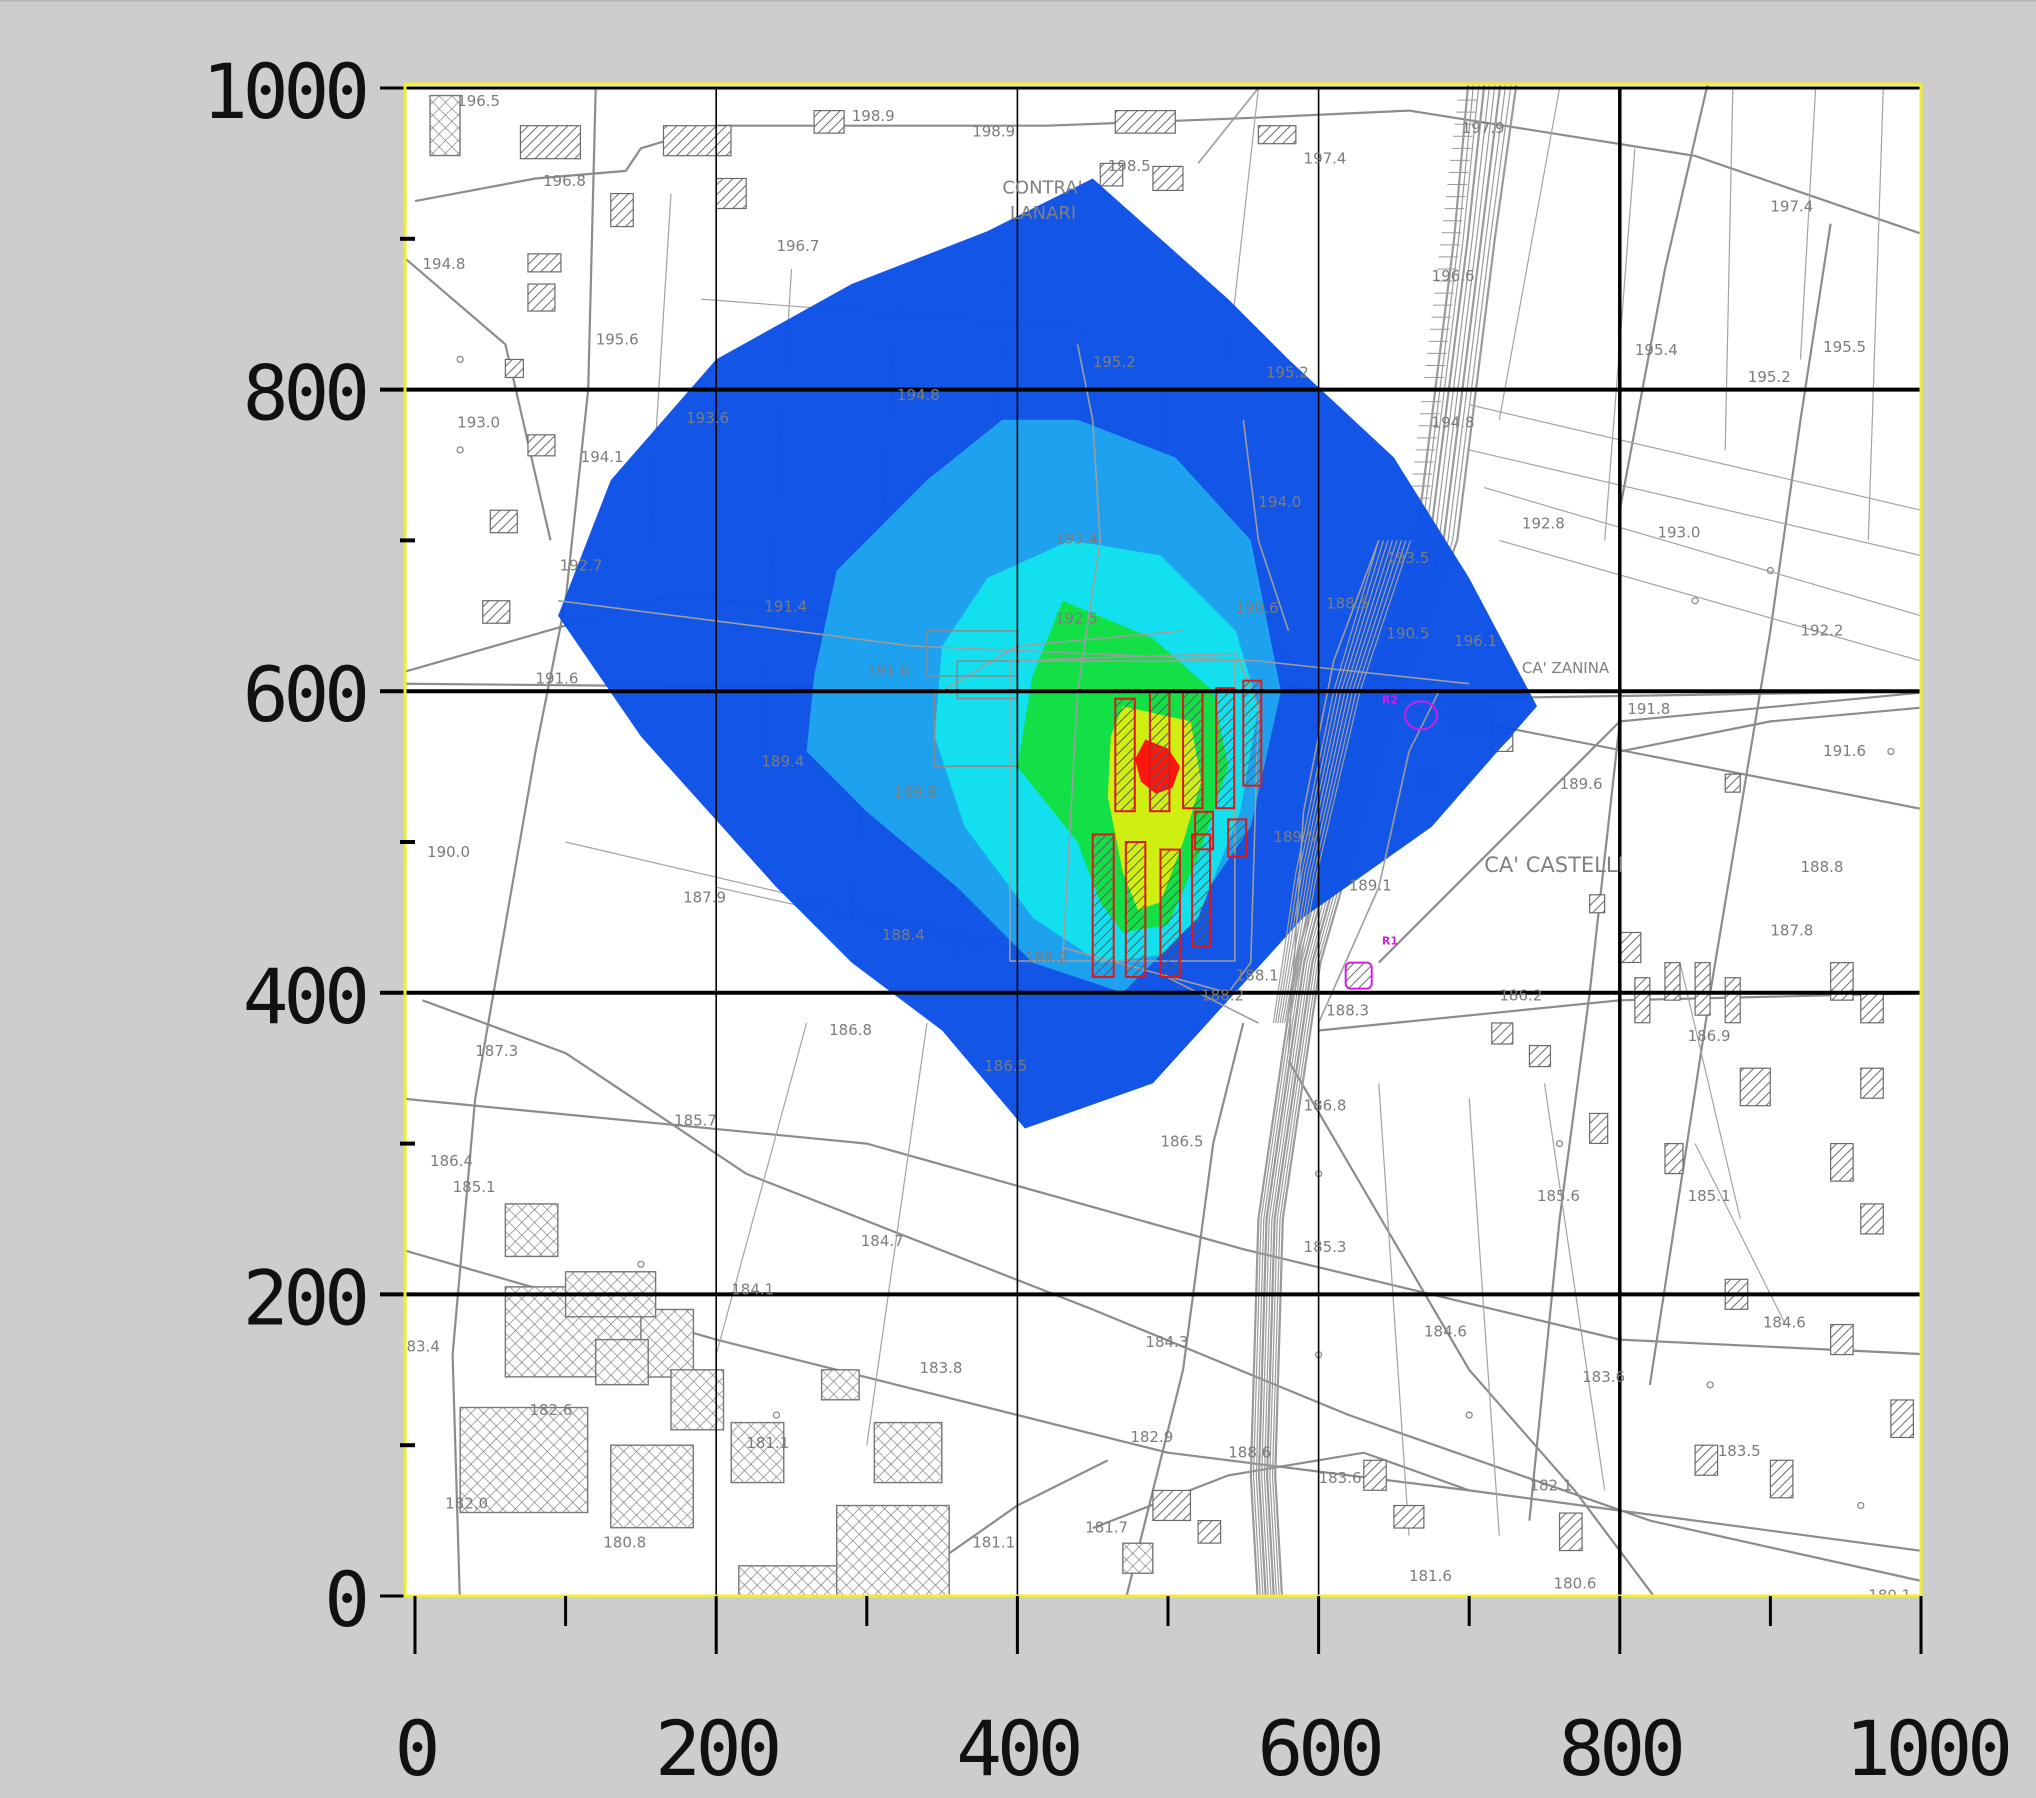 The width and height of the screenshot is (2036, 1798). I want to click on elevation-label: 196.7, so click(797, 246).